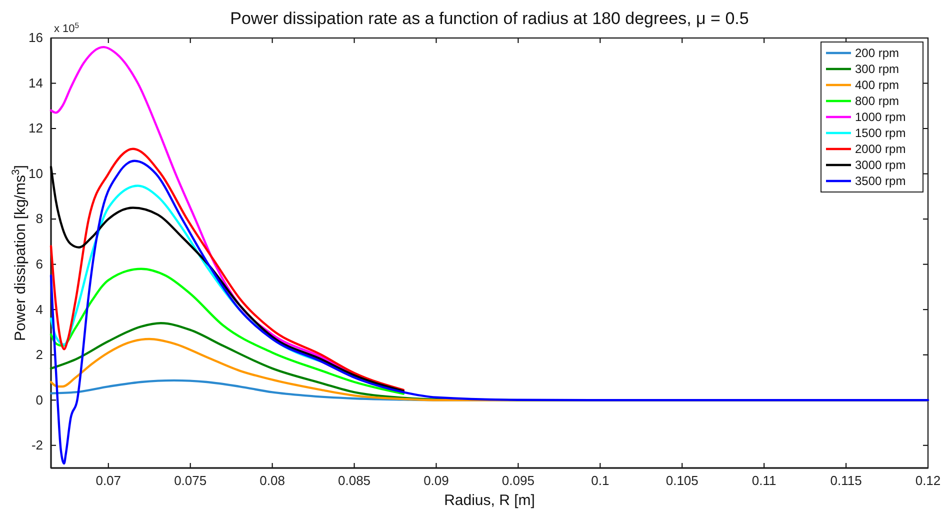 The height and width of the screenshot is (511, 946). I want to click on legend-label: 3500 rpm, so click(880, 181).